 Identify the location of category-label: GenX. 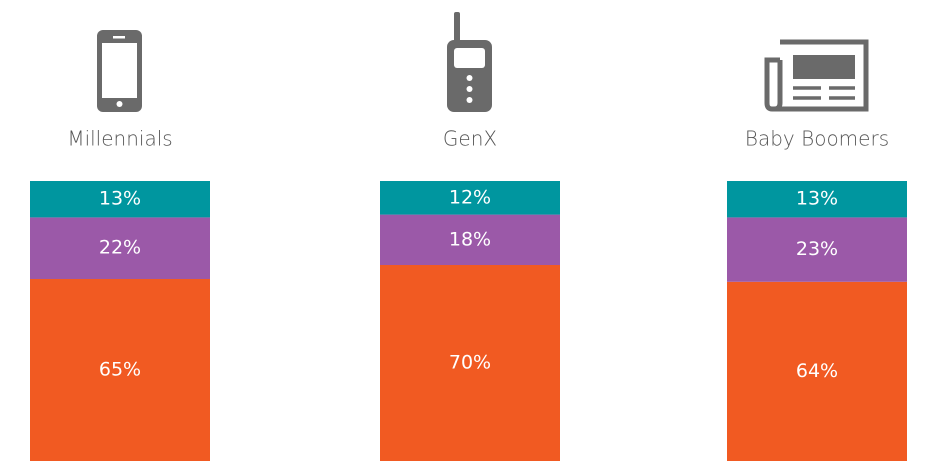
(470, 139).